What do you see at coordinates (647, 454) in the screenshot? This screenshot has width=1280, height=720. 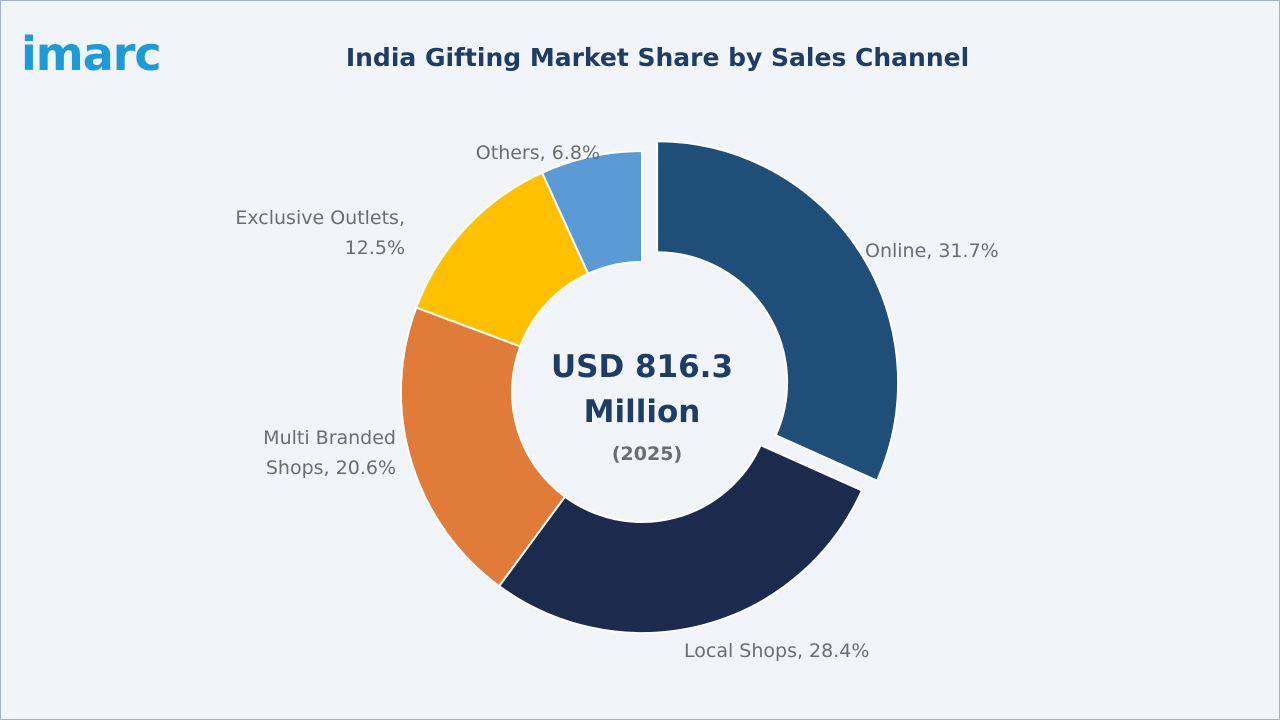 I see `center-year: (2025)` at bounding box center [647, 454].